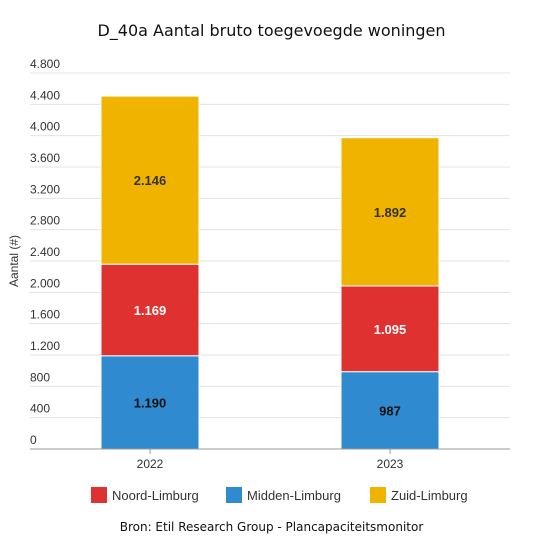 This screenshot has height=546, width=543. Describe the element at coordinates (40, 409) in the screenshot. I see `y-tick-label: 400` at that location.